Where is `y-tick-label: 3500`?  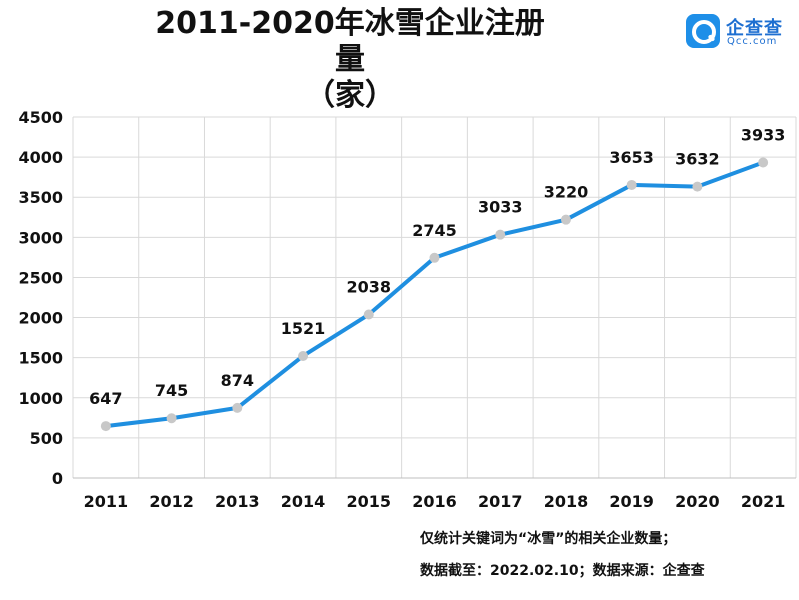 y-tick-label: 3500 is located at coordinates (40, 197).